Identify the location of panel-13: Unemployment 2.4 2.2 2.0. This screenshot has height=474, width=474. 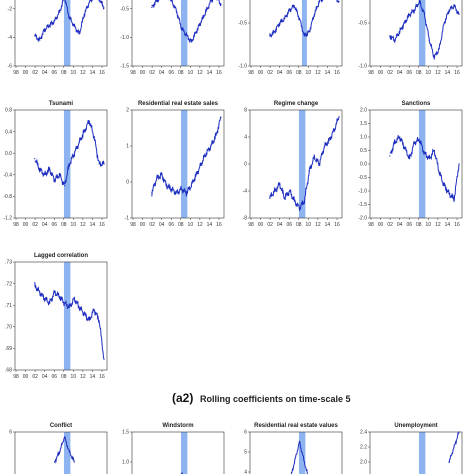
(411, 448).